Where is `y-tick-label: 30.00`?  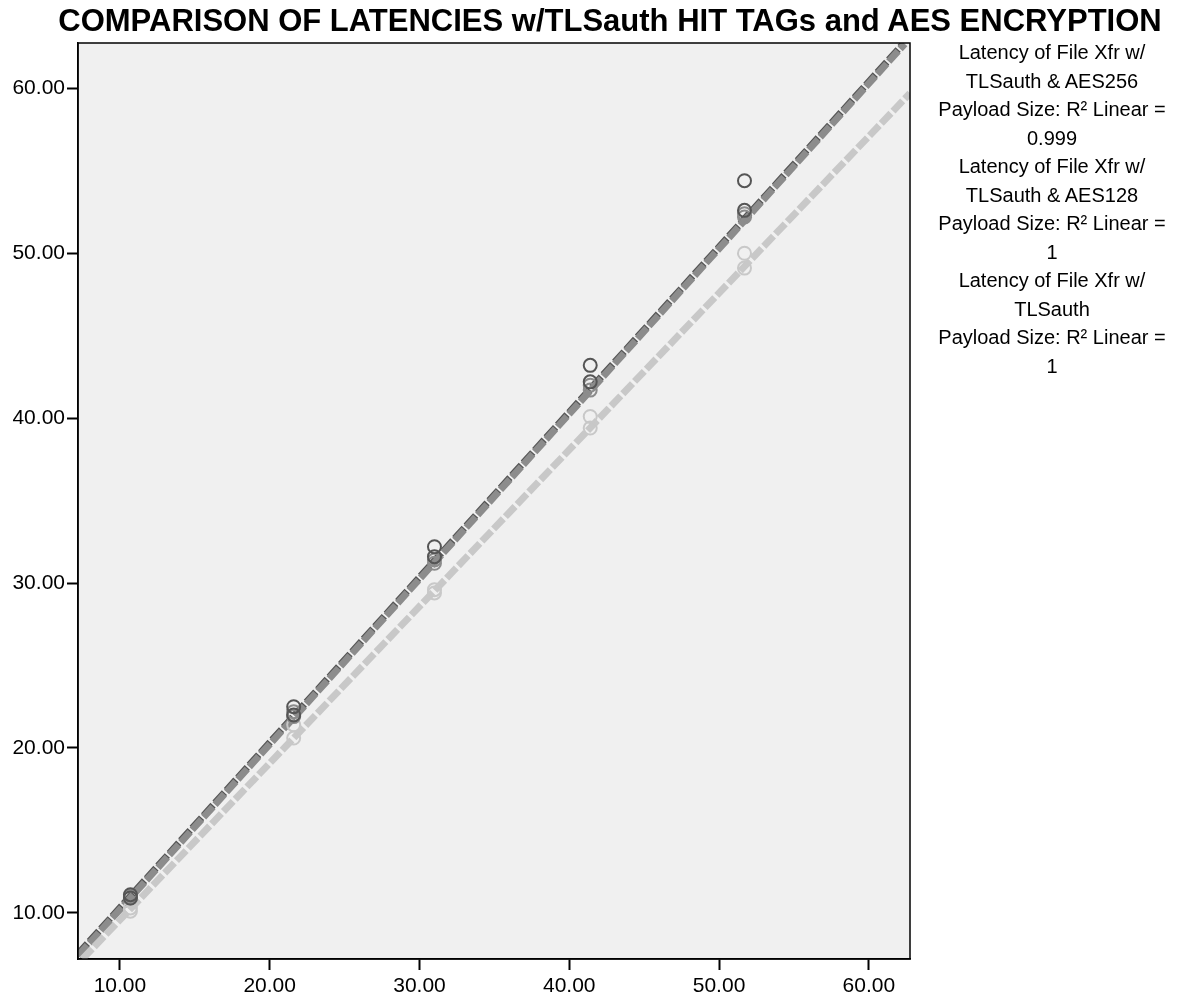
y-tick-label: 30.00 is located at coordinates (38, 581).